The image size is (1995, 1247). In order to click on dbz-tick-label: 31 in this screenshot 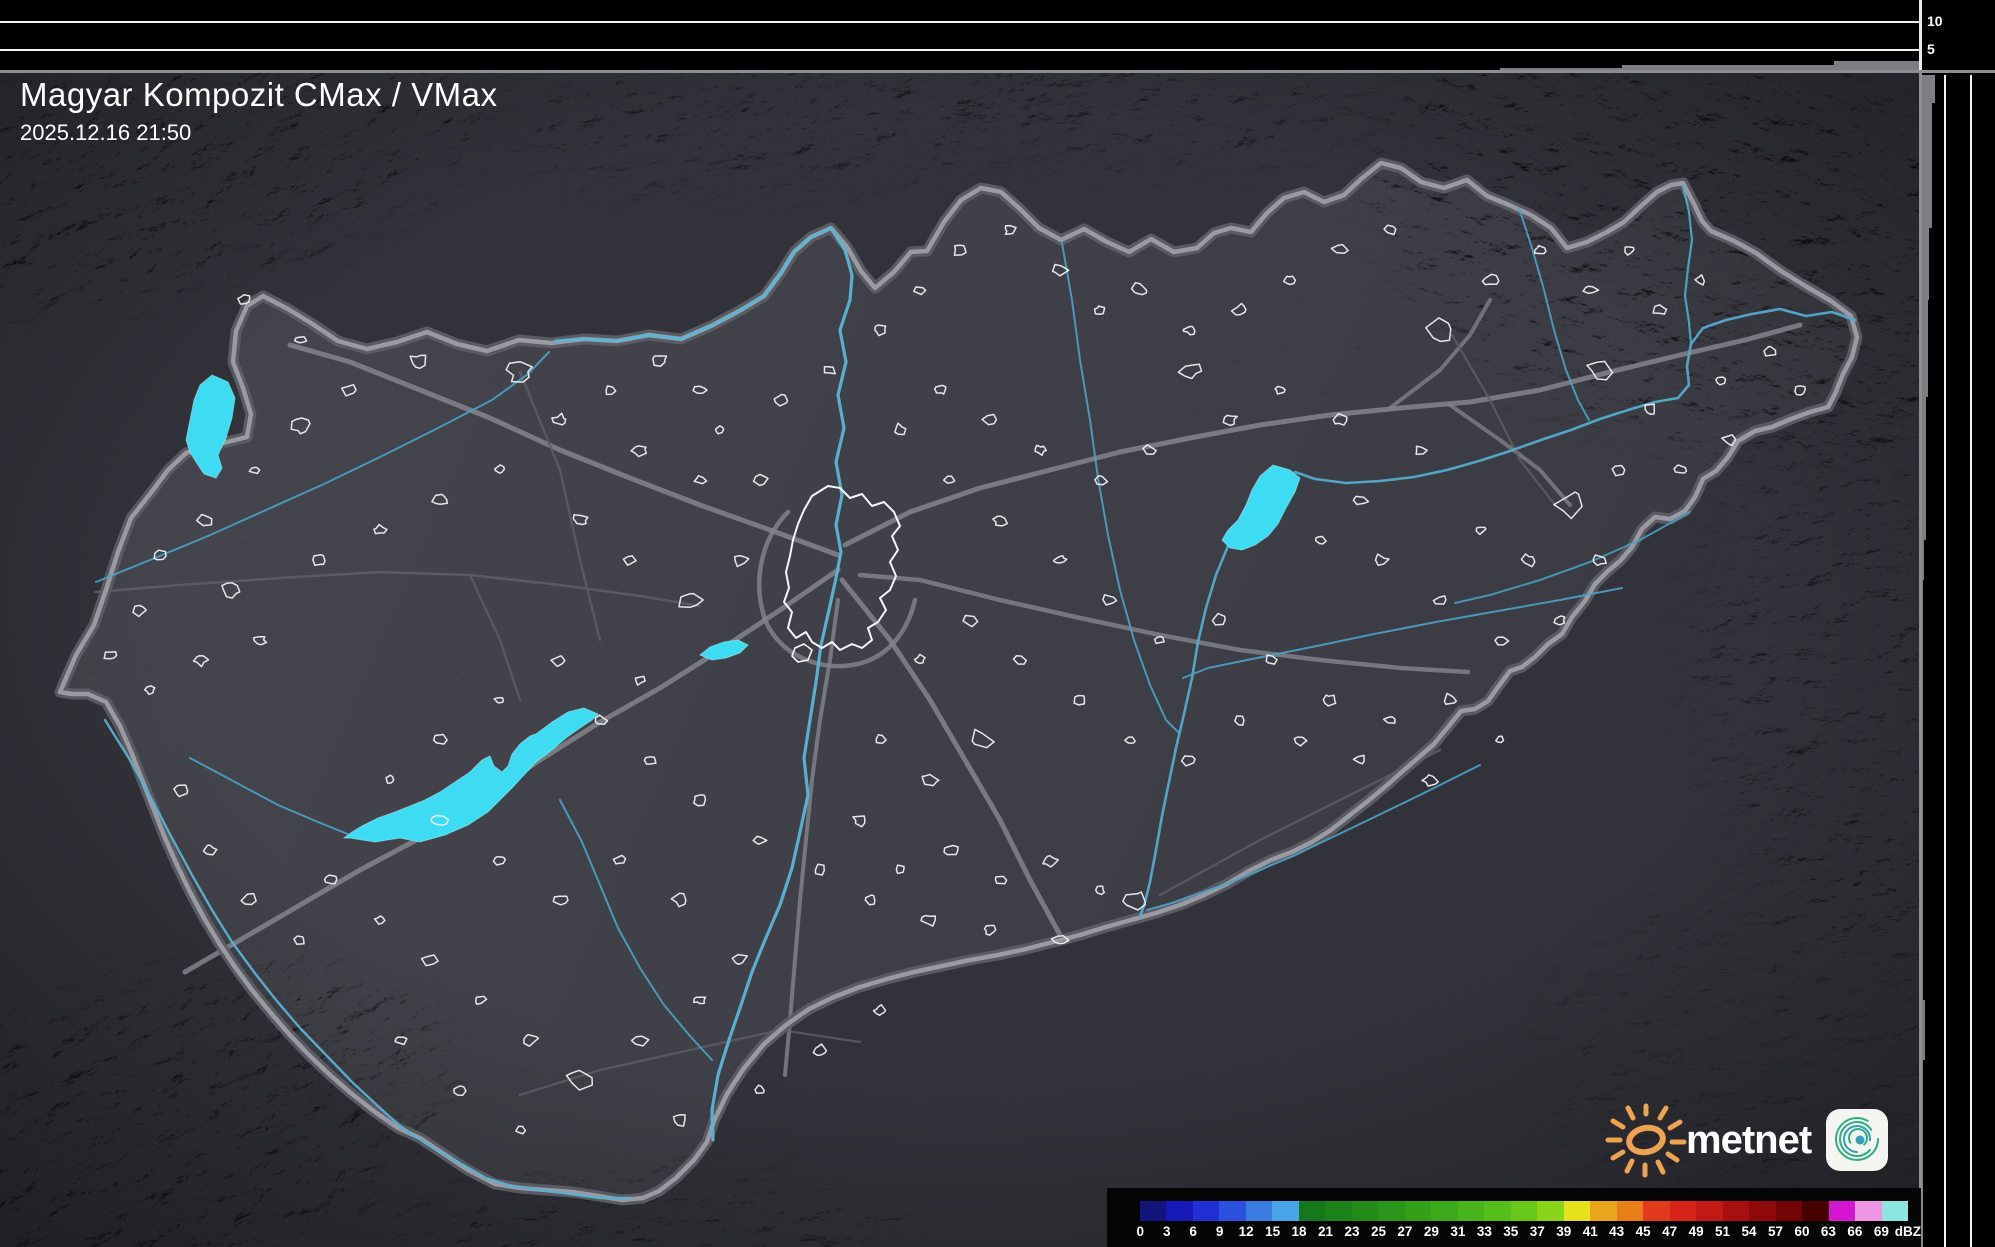, I will do `click(1458, 1231)`.